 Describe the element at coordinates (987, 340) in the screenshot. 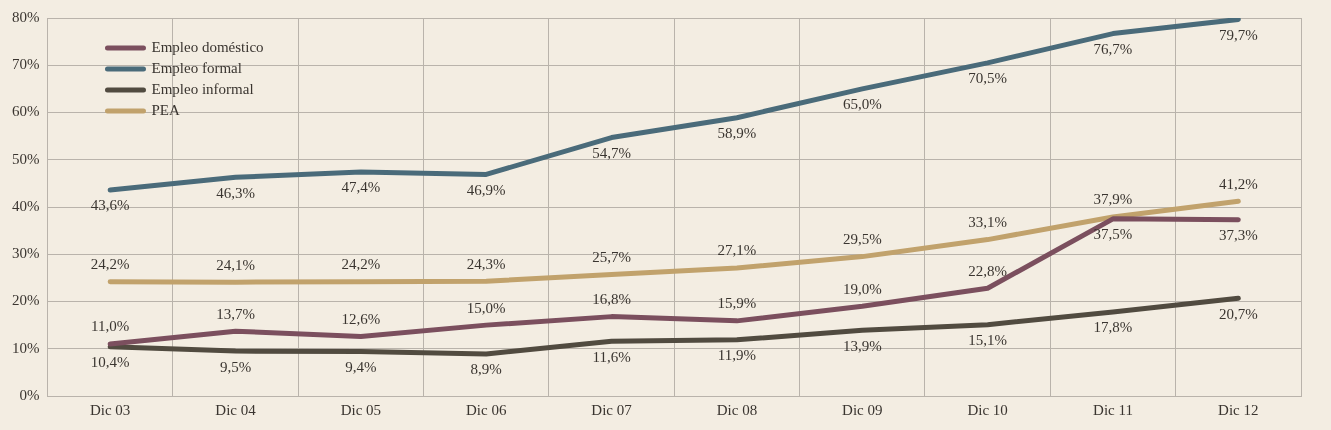

I see `data-label: 15,1%` at that location.